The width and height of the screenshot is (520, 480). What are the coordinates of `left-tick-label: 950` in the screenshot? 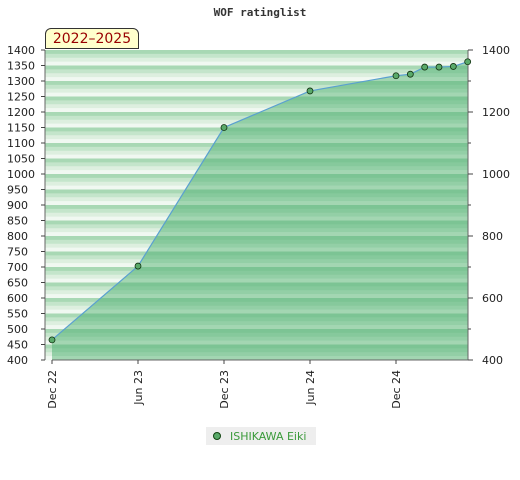 It's located at (17, 190).